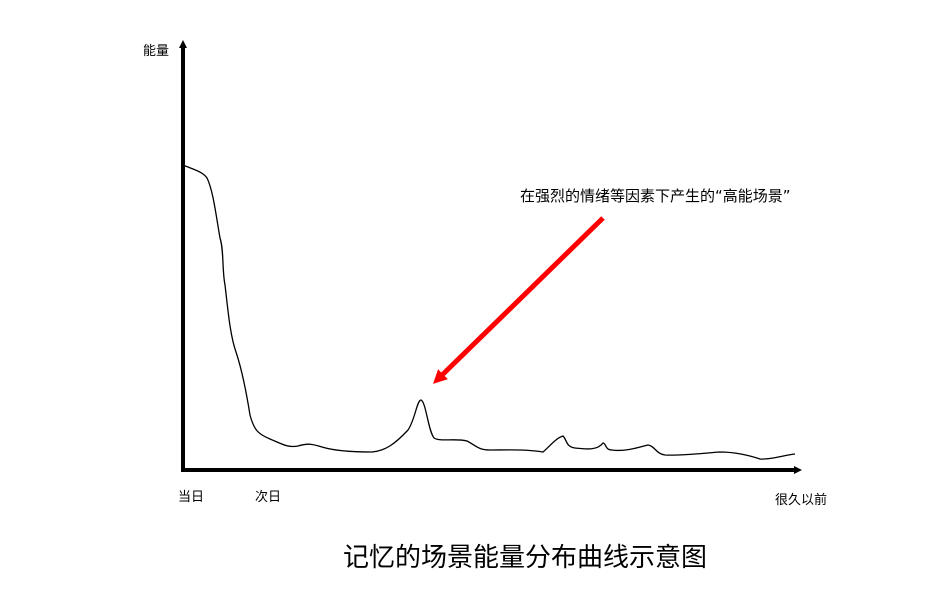 The height and width of the screenshot is (616, 938). What do you see at coordinates (655, 196) in the screenshot?
I see `annotation: 在强烈的情绪等因素下产生的“高能场景”` at bounding box center [655, 196].